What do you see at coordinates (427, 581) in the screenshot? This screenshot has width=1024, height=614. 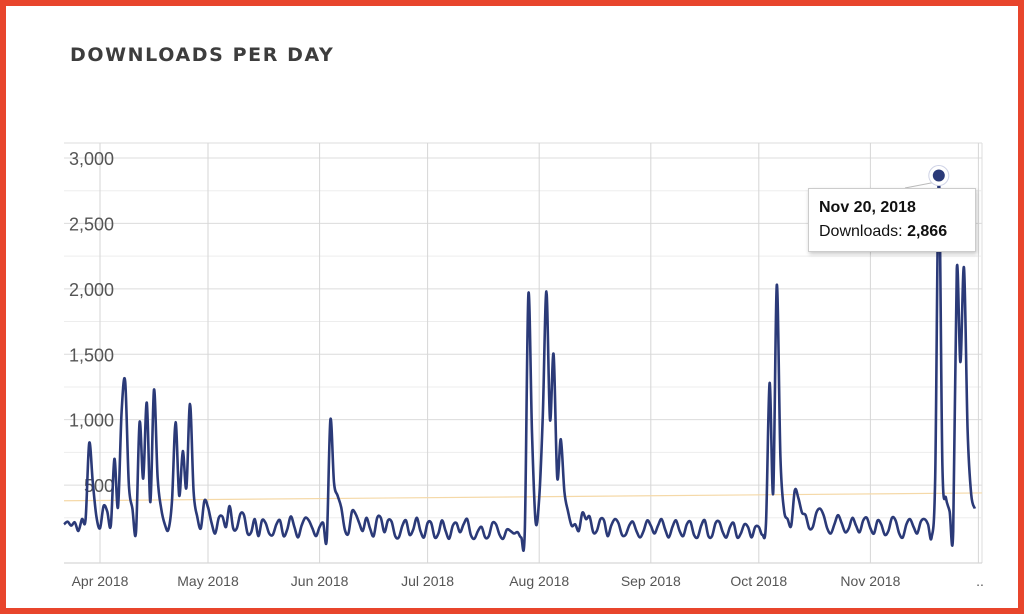 I see `x-tick-label: Jul 2018` at bounding box center [427, 581].